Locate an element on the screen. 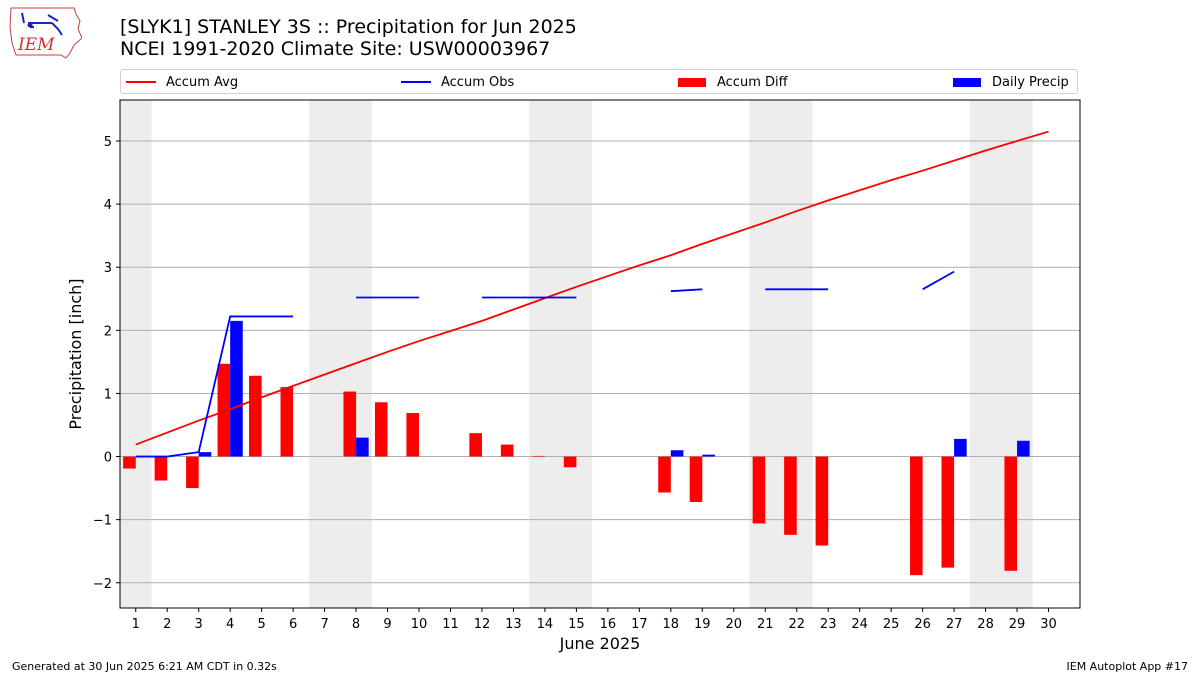 This screenshot has width=1200, height=675. x-tick-label: 16 is located at coordinates (608, 624).